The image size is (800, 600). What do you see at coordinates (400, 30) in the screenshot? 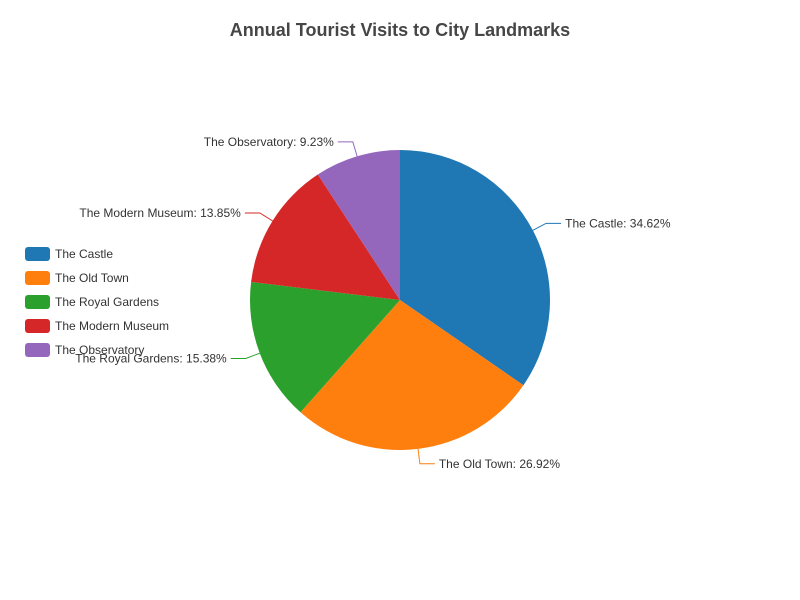
I see `chart-title: Annual Tourist Visits to City Landmarks` at bounding box center [400, 30].